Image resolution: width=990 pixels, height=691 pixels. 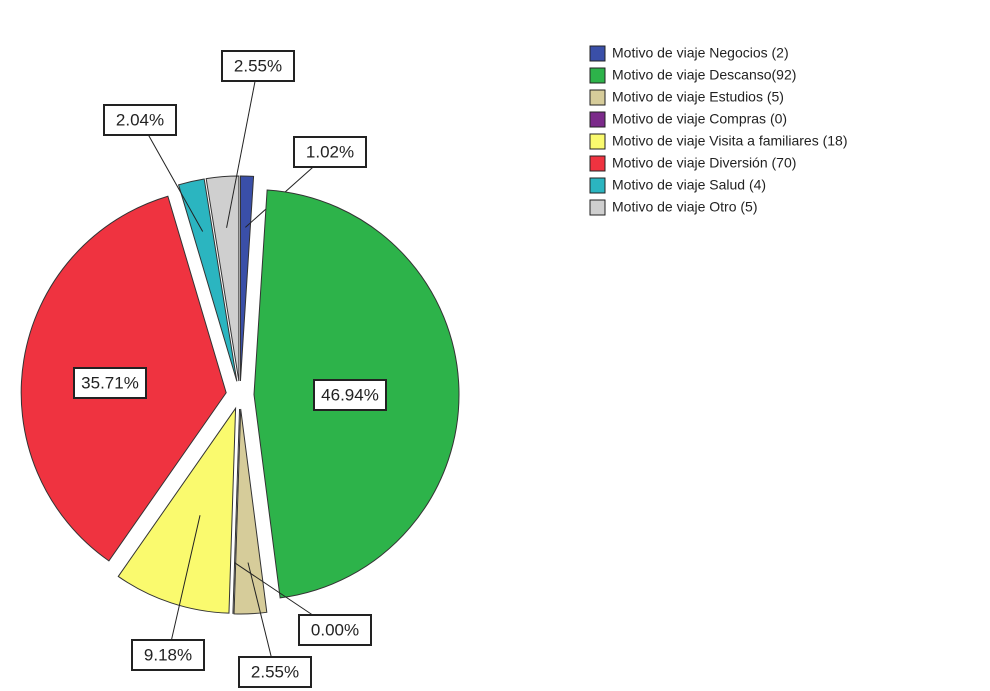 I want to click on legend-label: Motivo de viaje Diversión (70), so click(x=704, y=163).